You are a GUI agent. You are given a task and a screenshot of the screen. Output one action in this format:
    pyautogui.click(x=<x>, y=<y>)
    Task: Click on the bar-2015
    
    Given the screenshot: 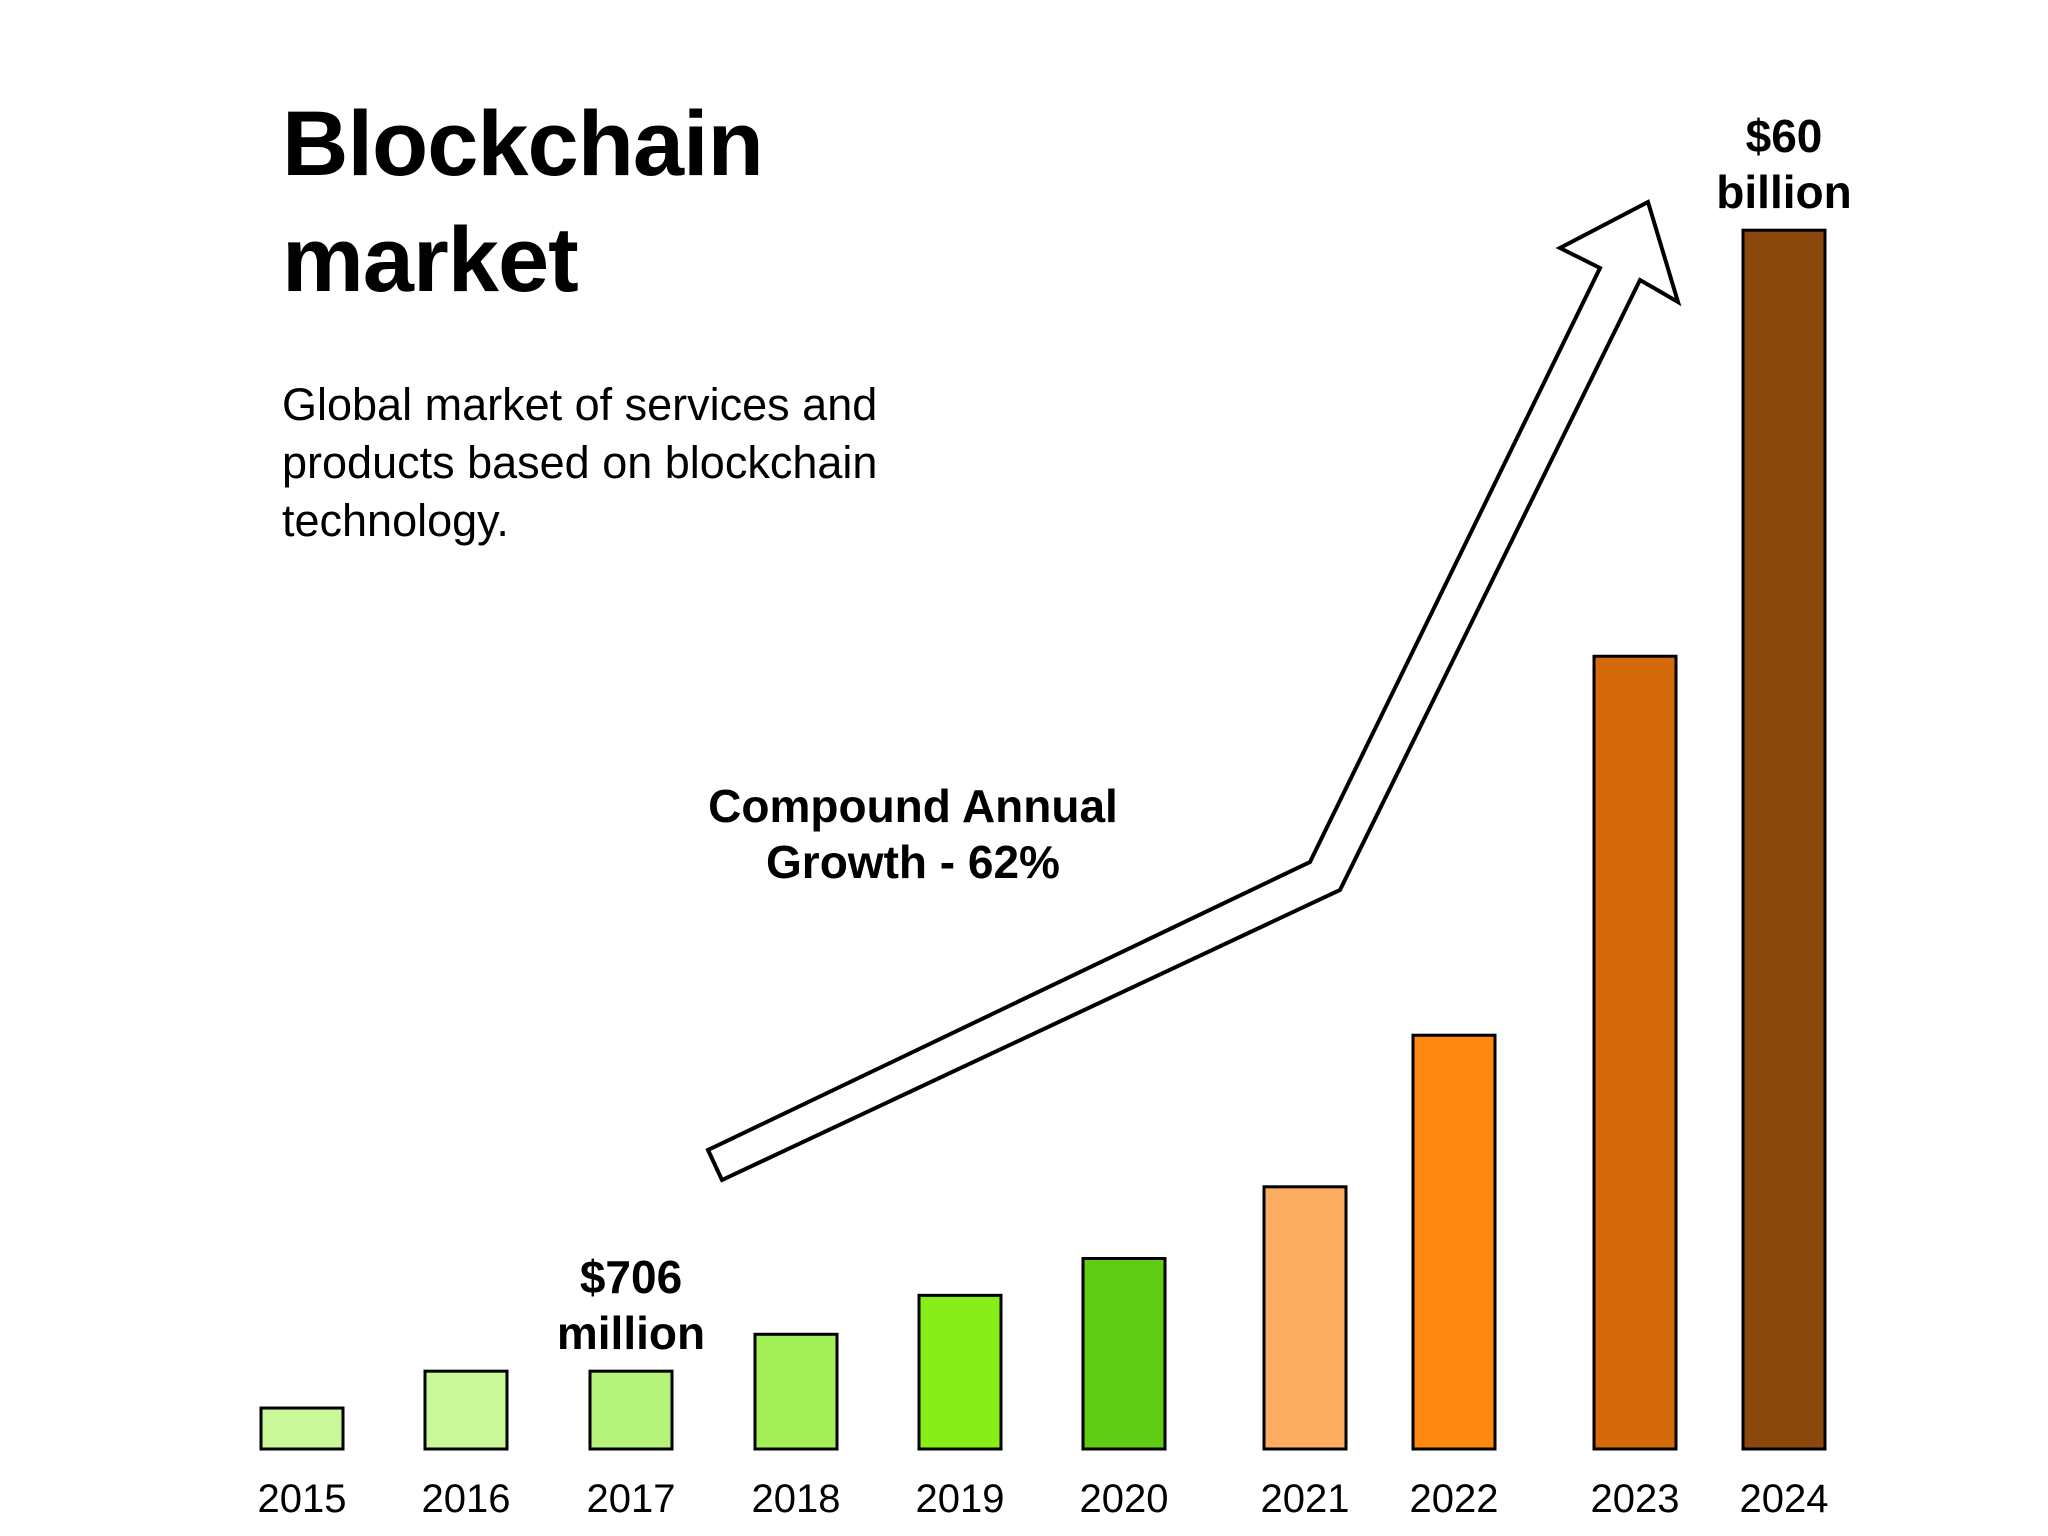 What is the action you would take?
    pyautogui.click(x=302, y=1428)
    